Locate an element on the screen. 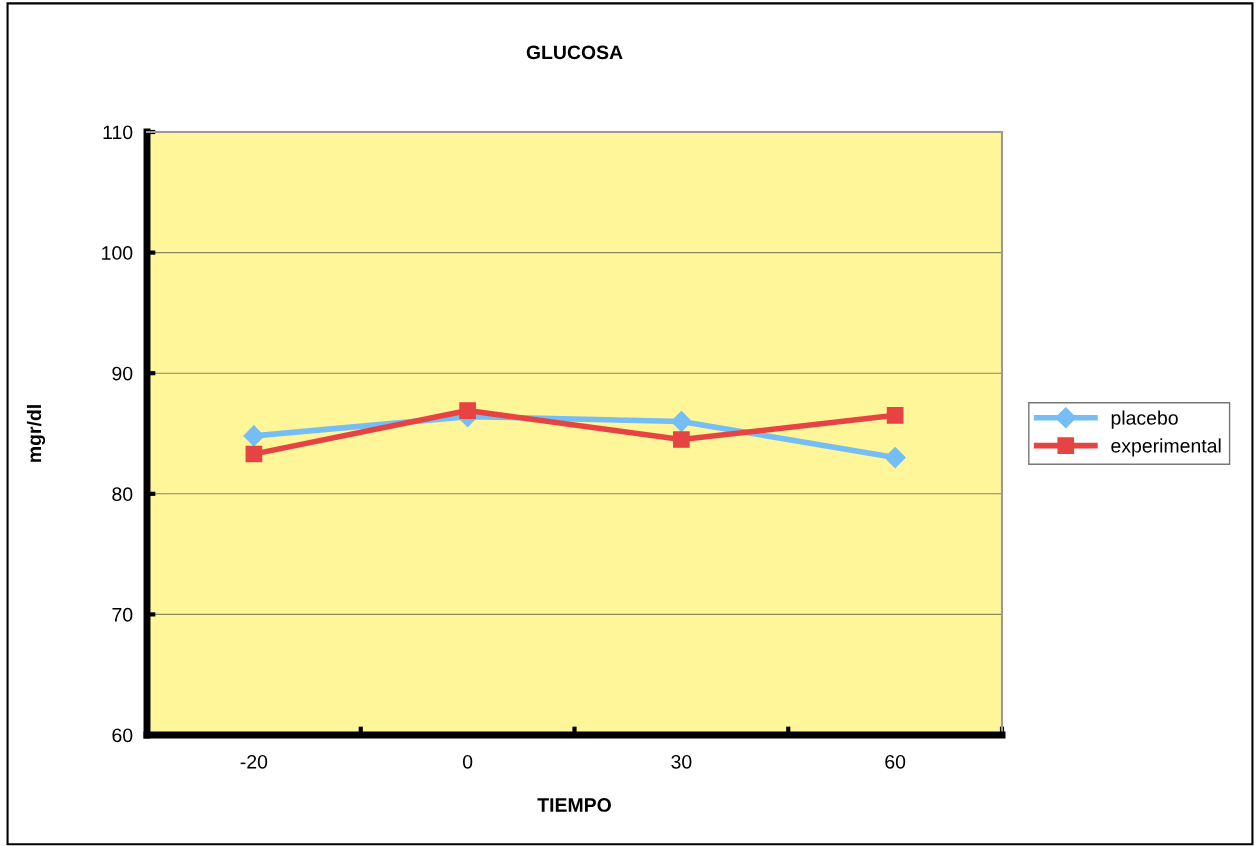  y-tick-label: 70 is located at coordinates (122, 614).